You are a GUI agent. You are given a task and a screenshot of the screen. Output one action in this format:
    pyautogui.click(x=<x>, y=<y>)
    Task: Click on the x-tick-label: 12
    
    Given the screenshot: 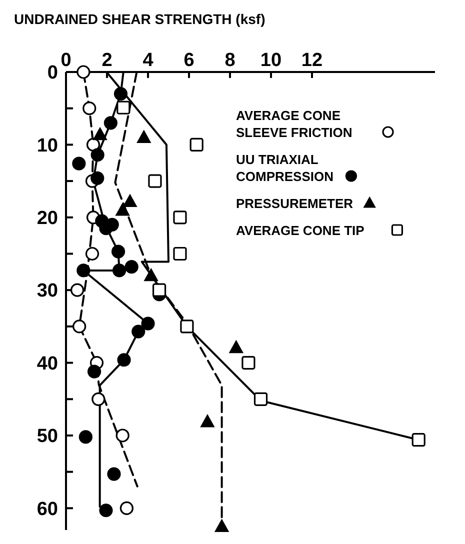 What is the action you would take?
    pyautogui.click(x=312, y=60)
    